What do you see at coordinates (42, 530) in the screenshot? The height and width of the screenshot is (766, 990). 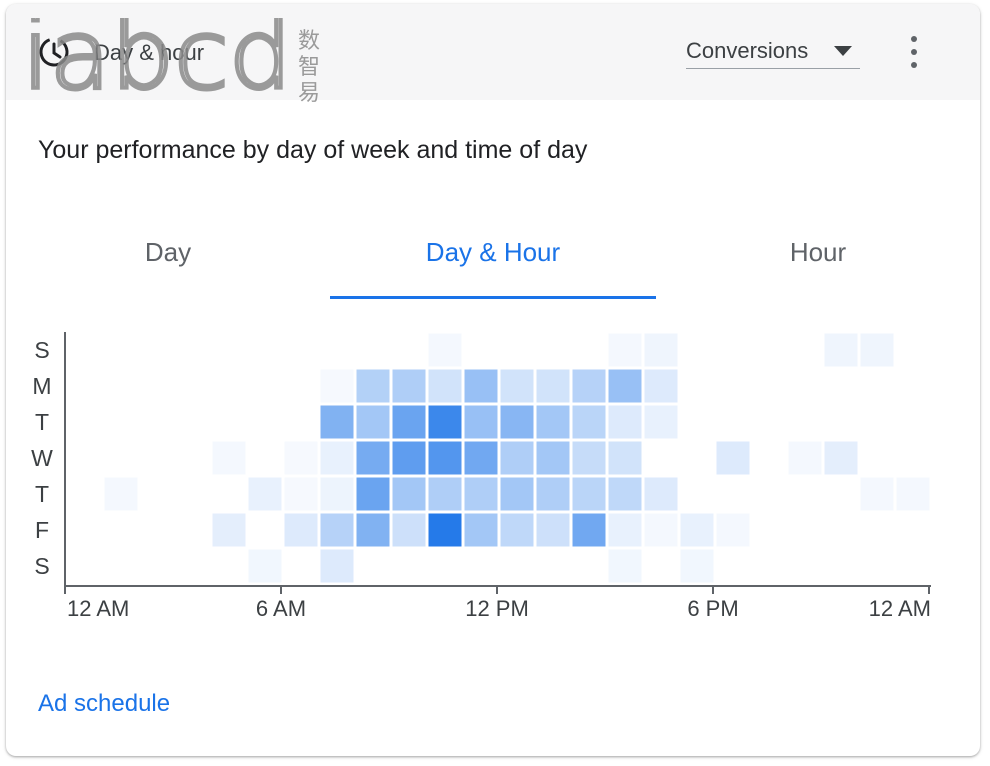 I see `y-tick-label: F` at bounding box center [42, 530].